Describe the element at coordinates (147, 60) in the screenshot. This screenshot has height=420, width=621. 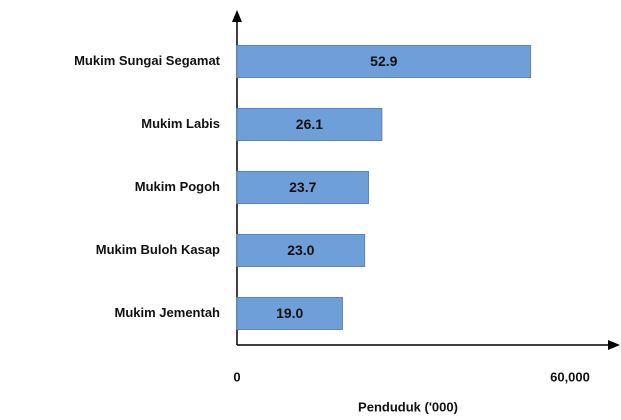
I see `y-tick-label: Mukim Sungai Segamat` at that location.